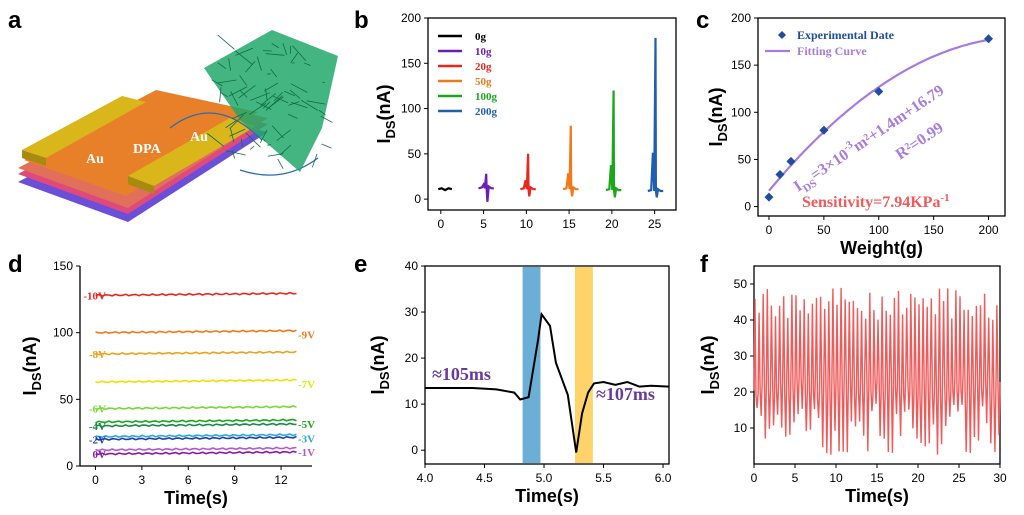 The width and height of the screenshot is (1024, 515). I want to click on legend-label-10g: 10g, so click(483, 52).